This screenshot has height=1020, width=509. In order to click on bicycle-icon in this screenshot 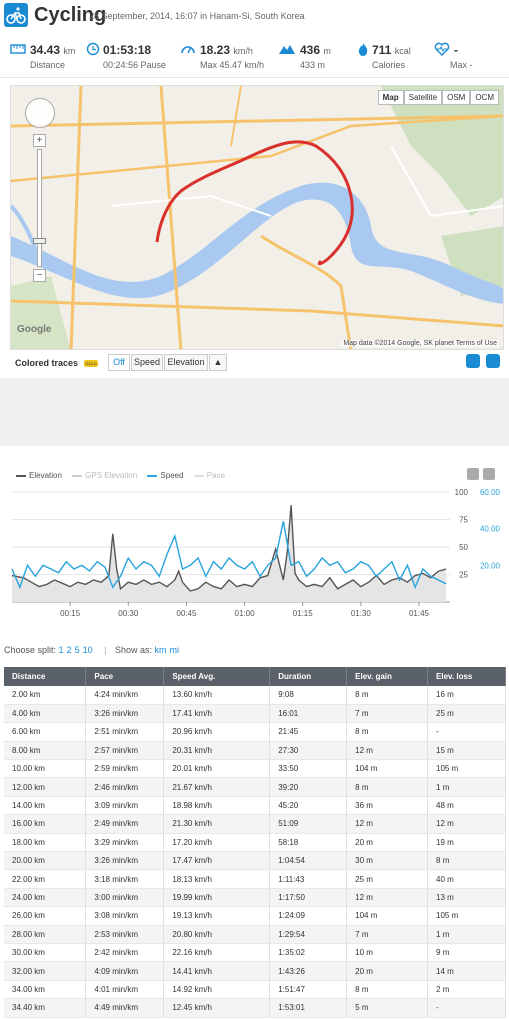, I will do `click(16, 15)`.